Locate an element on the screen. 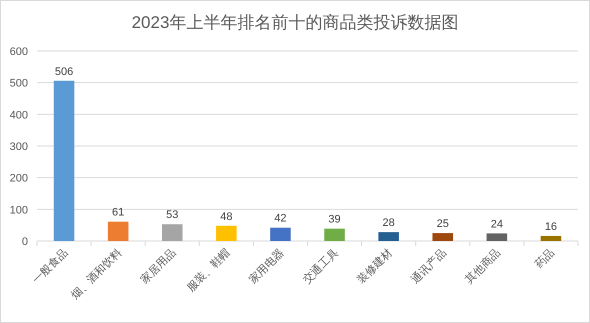 The image size is (590, 323). data-label: 42 is located at coordinates (280, 218).